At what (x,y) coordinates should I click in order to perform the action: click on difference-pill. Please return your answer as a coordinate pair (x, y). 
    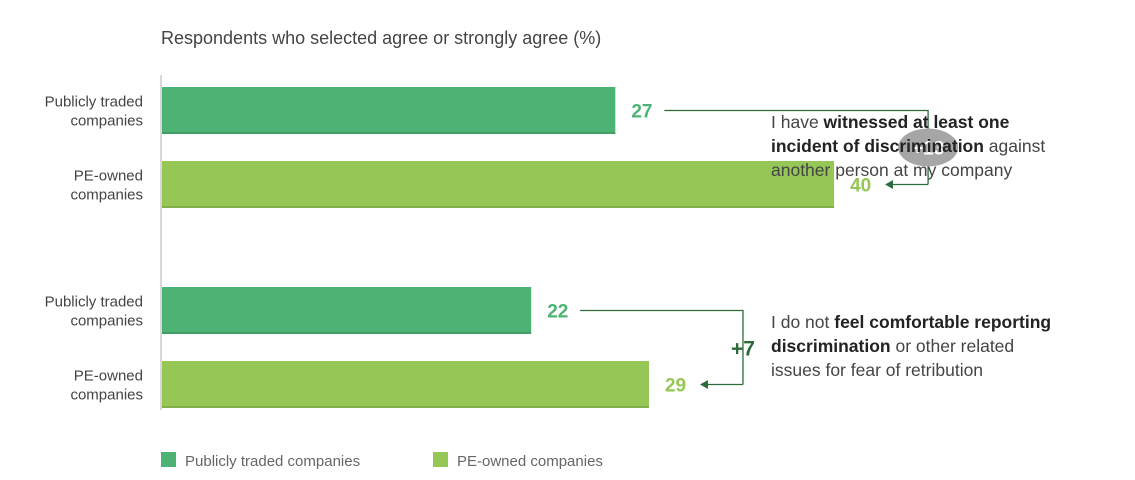
    Looking at the image, I should click on (928, 147).